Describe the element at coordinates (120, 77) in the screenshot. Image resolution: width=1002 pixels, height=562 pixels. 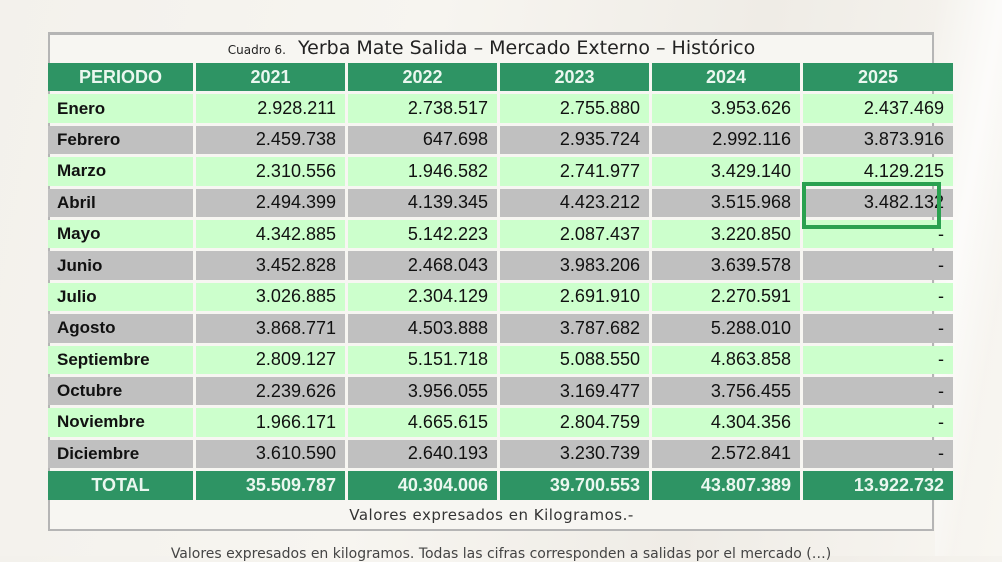
I see `header-periodo: PERIODO` at that location.